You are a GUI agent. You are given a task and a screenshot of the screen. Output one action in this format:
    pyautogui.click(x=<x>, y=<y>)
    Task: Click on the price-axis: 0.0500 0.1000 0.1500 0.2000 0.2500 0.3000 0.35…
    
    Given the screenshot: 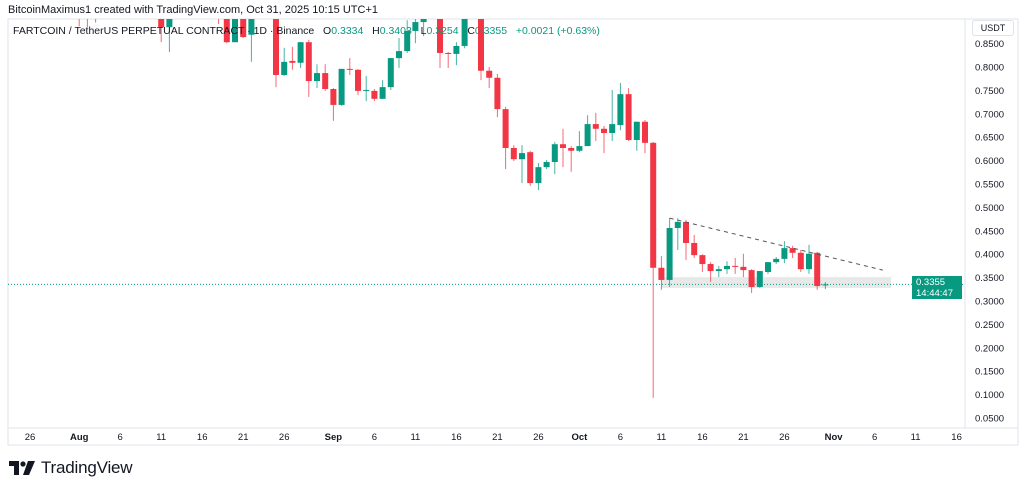 What is the action you would take?
    pyautogui.click(x=989, y=231)
    